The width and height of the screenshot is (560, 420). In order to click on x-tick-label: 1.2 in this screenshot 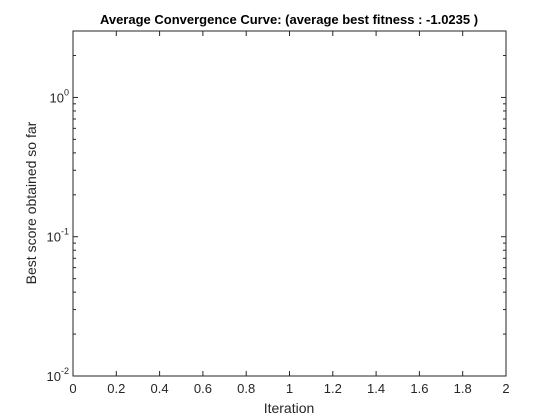, I will do `click(333, 388)`.